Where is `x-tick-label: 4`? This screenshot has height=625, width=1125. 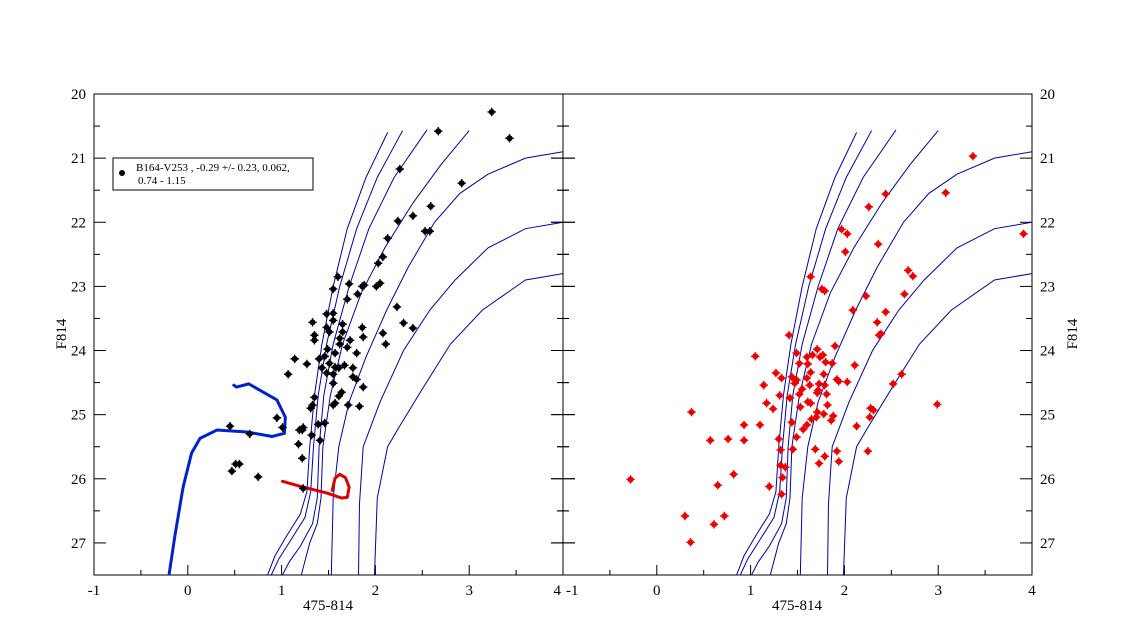 x-tick-label: 4 is located at coordinates (1032, 591).